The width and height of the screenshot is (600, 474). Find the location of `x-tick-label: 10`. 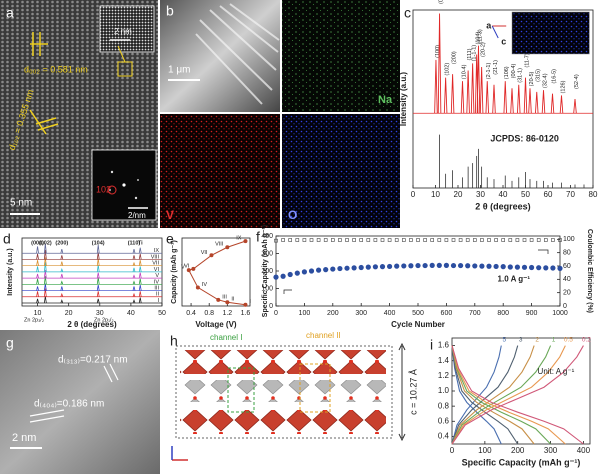

x-tick-label: 10 is located at coordinates (435, 194).